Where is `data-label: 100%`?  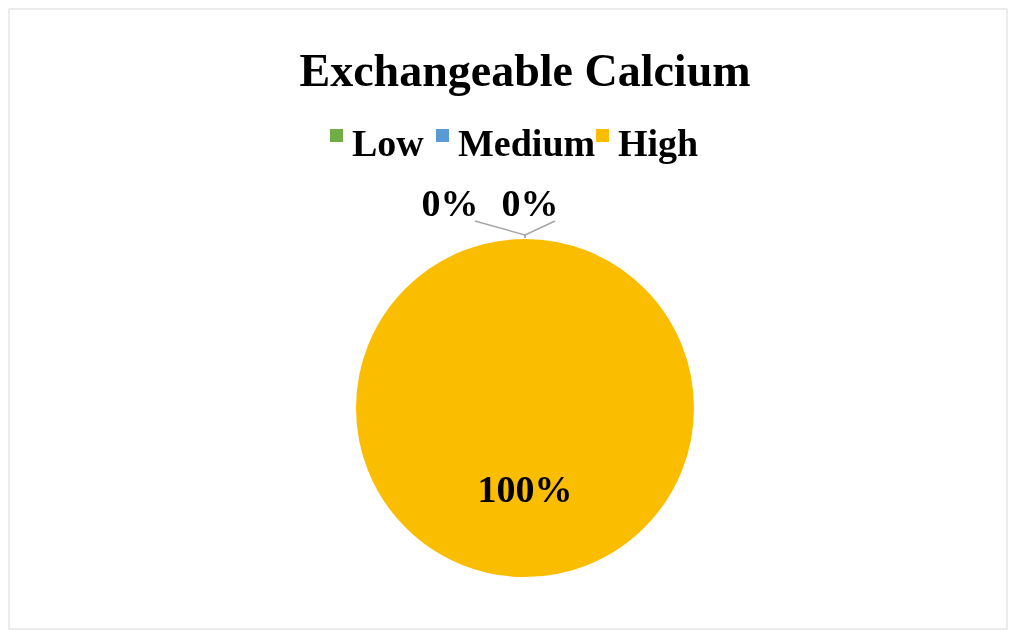 data-label: 100% is located at coordinates (525, 488).